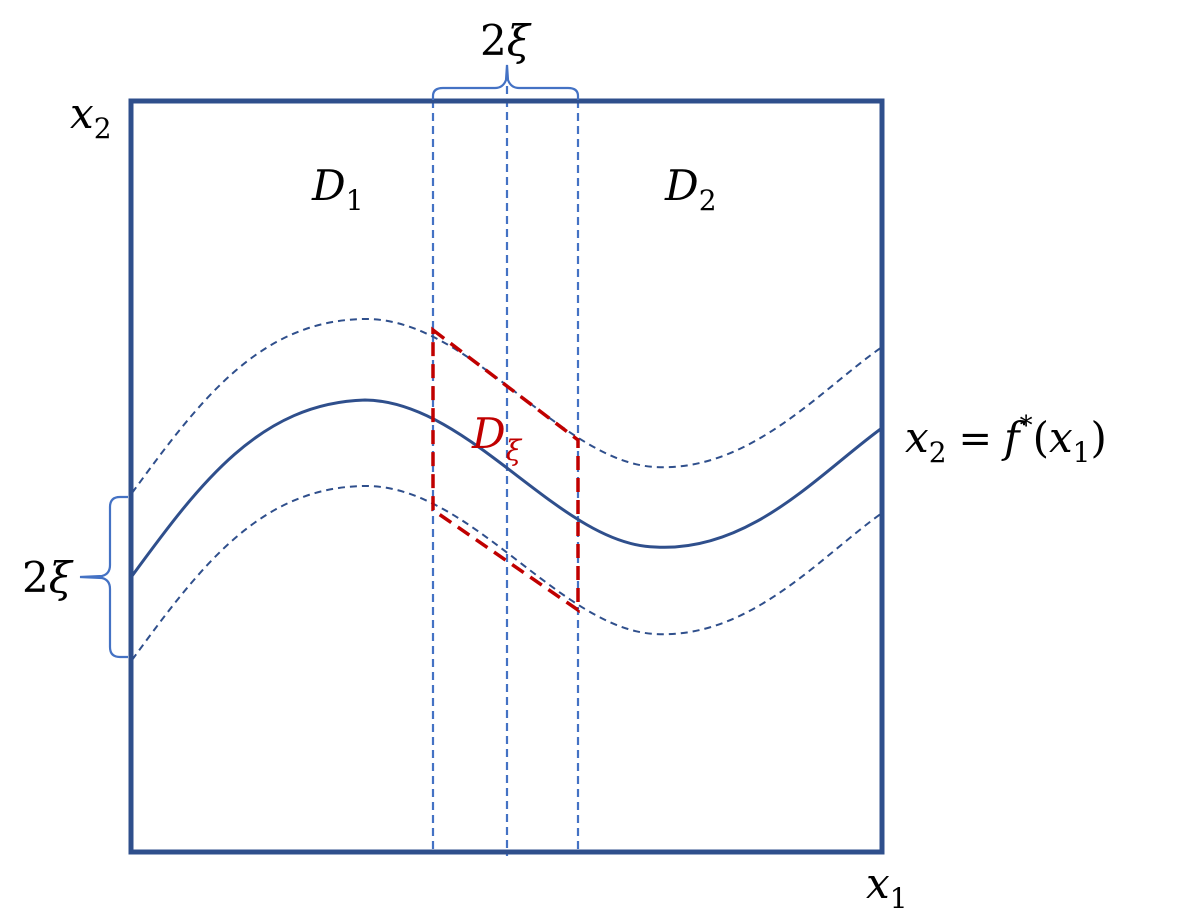  Describe the element at coordinates (938, 452) in the screenshot. I see `eq-lhs-sub: 2` at that location.